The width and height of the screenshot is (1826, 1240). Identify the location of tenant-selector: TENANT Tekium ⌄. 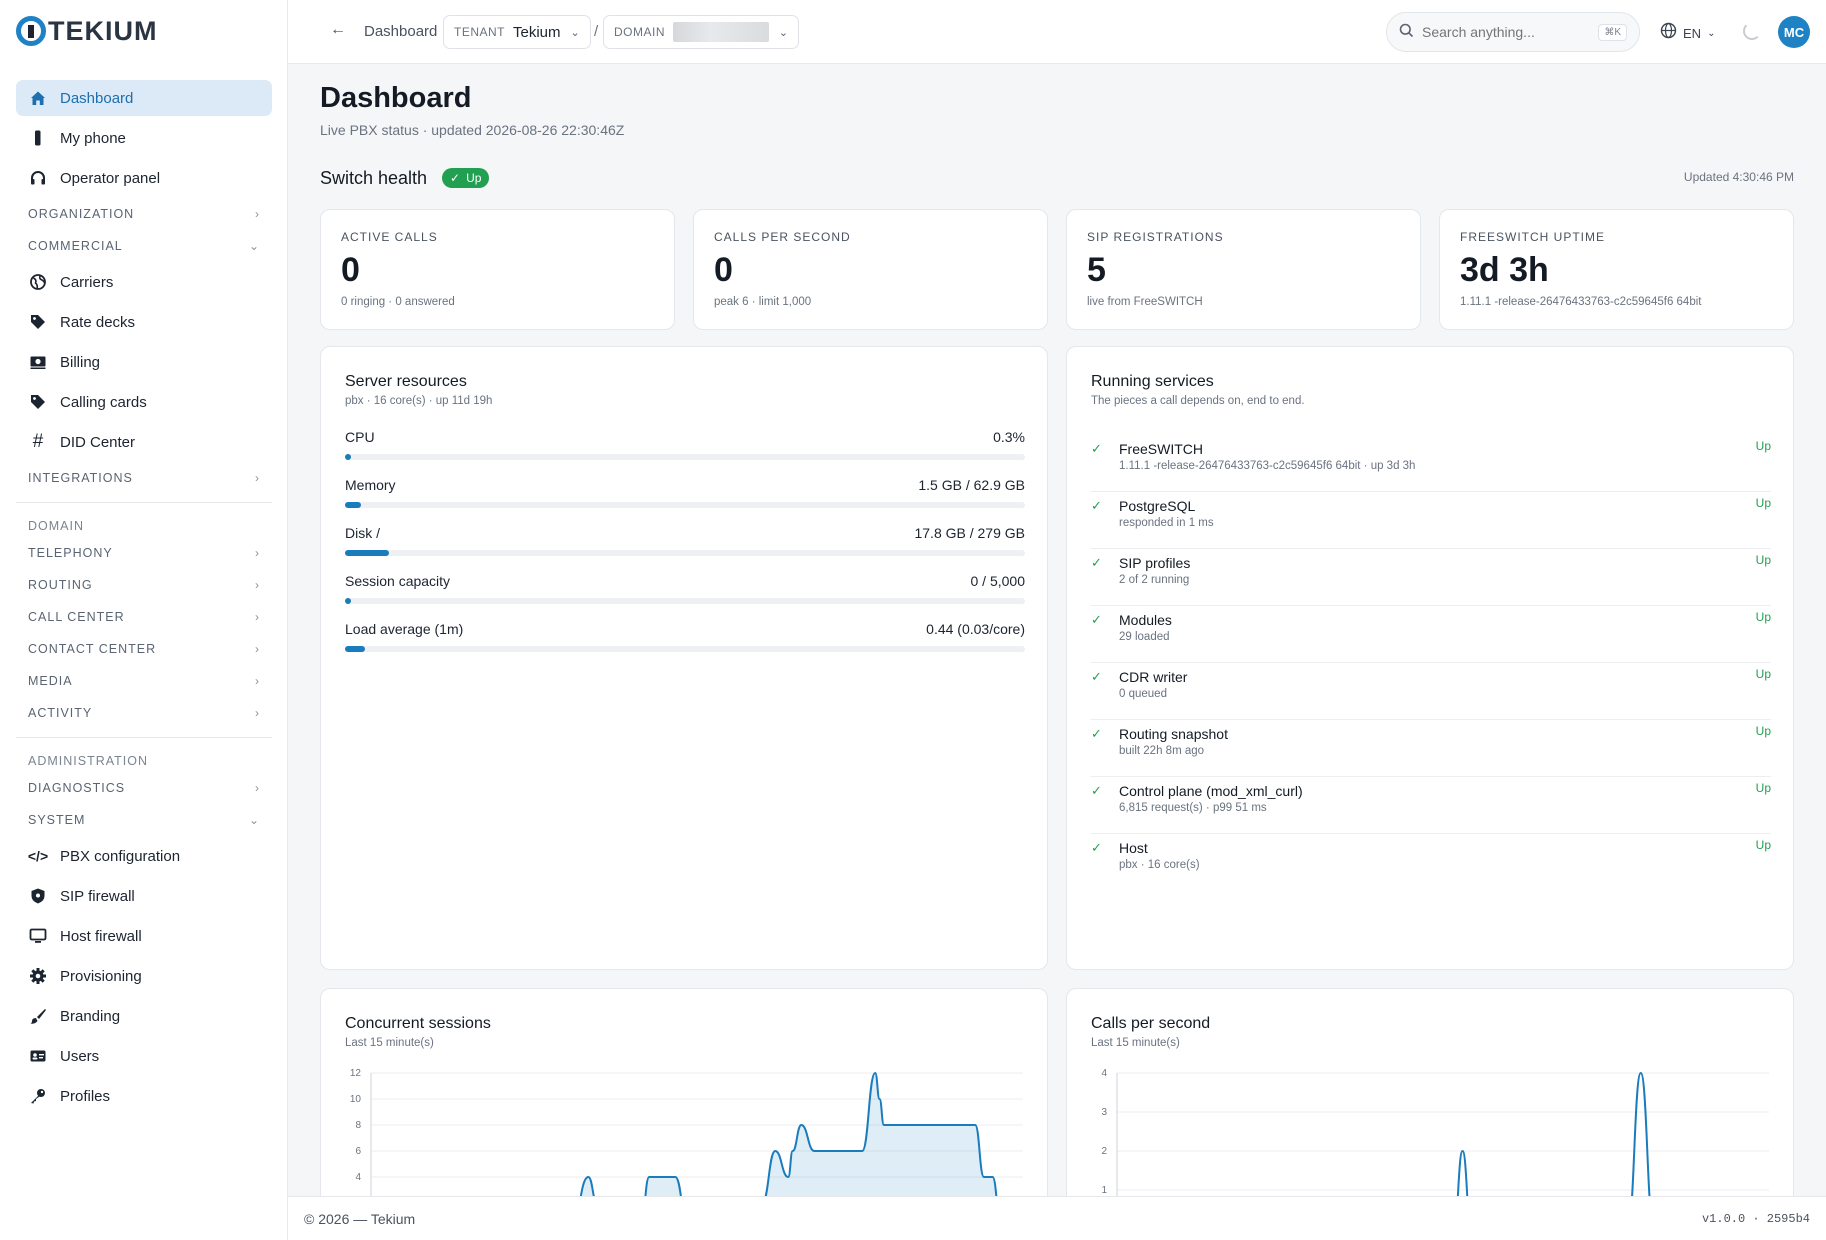
(517, 32).